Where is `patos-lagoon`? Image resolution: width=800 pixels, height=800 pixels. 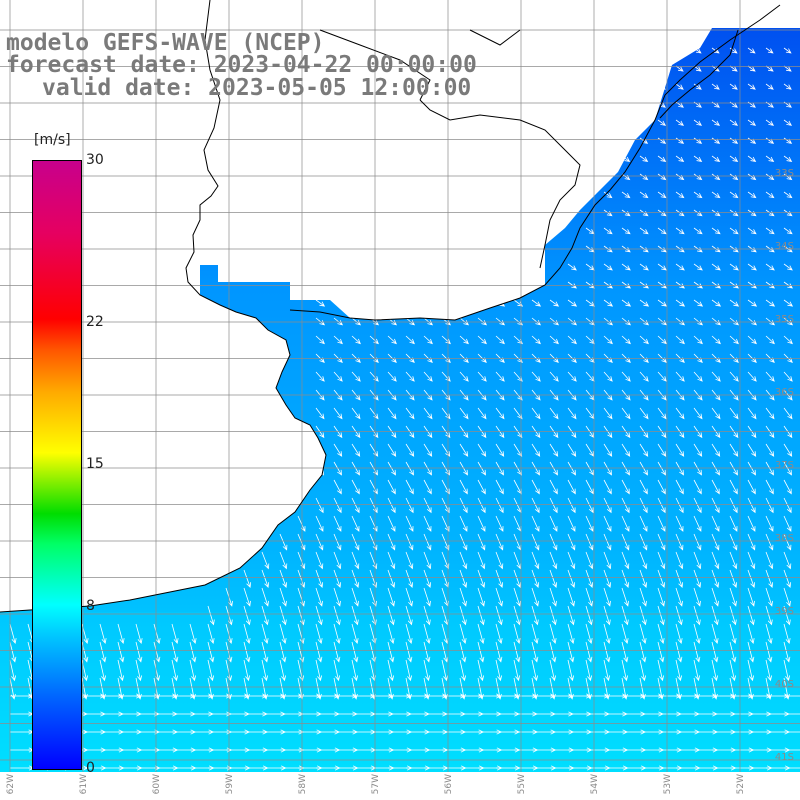
patos-lagoon is located at coordinates (699, 74).